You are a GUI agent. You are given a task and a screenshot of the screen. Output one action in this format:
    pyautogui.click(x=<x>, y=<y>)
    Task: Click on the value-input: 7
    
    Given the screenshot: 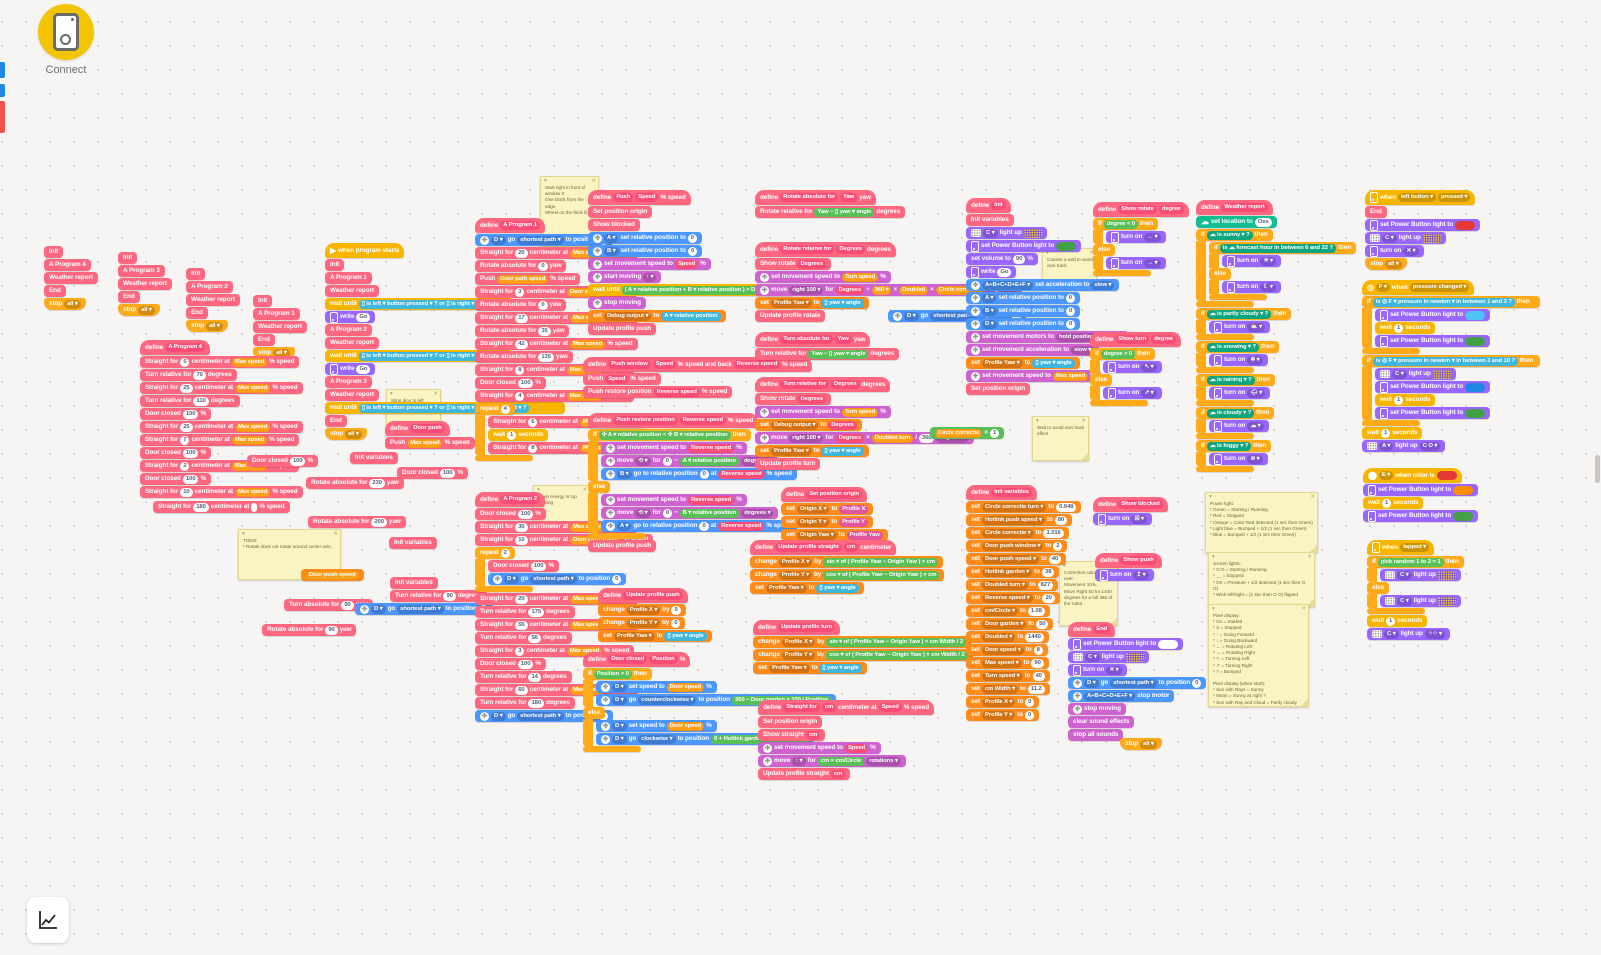 What is the action you would take?
    pyautogui.click(x=185, y=440)
    